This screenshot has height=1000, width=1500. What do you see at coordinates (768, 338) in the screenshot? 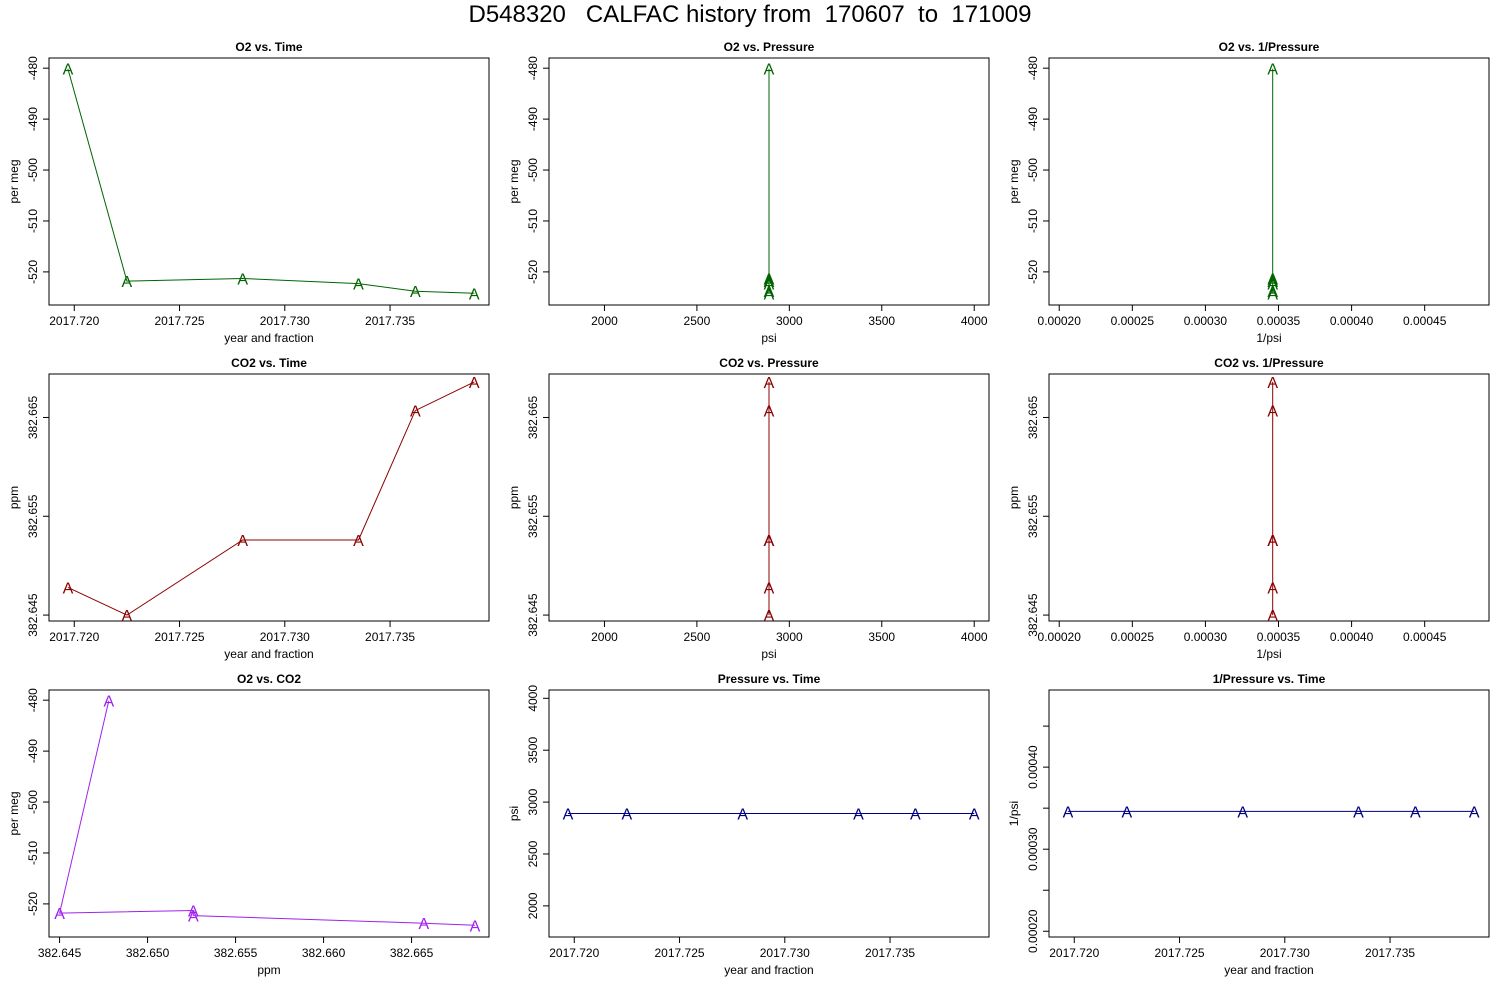
I see `x-axis-label: psi` at bounding box center [768, 338].